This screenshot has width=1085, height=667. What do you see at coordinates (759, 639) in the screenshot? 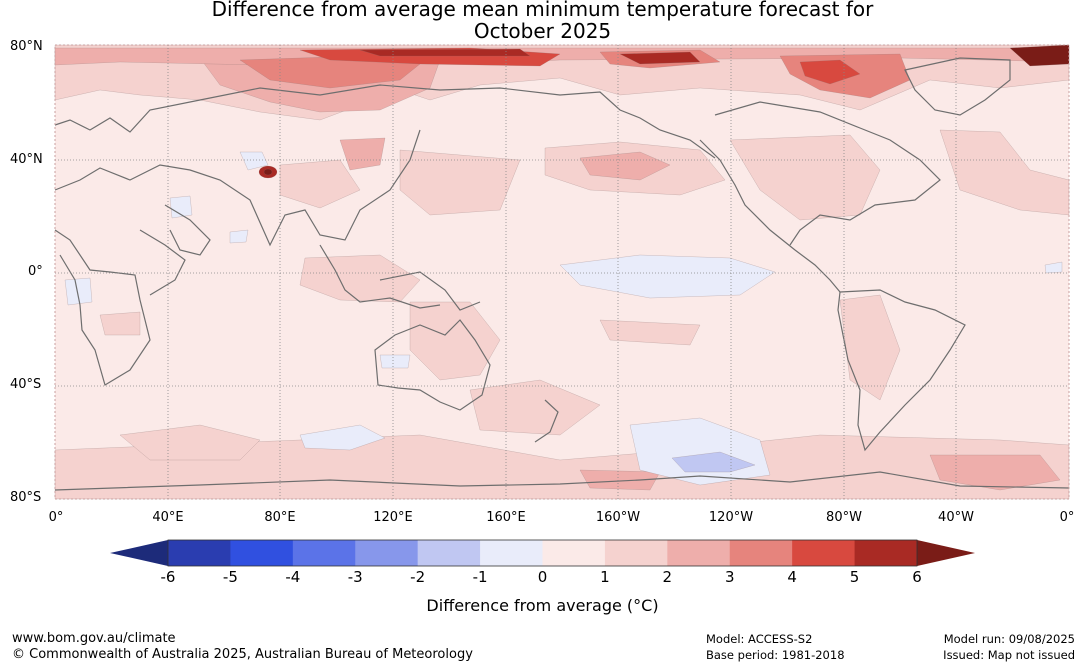
I see `footer-model: Model: ACCESS-S2` at bounding box center [759, 639].